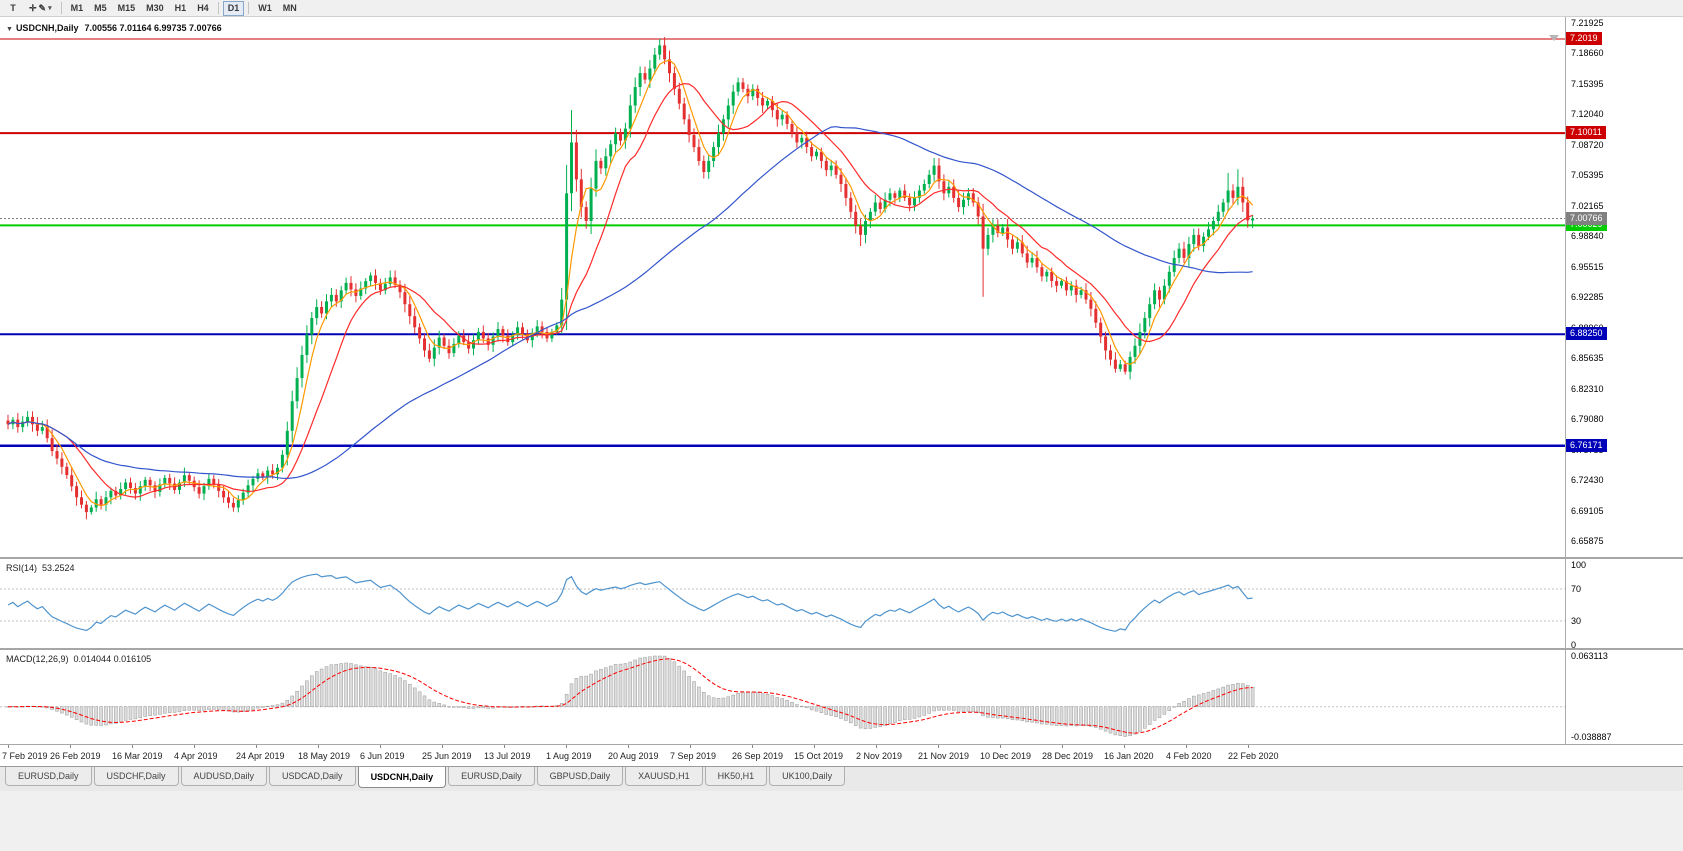  I want to click on time-axis-label: 28 Dec 2019, so click(1068, 756).